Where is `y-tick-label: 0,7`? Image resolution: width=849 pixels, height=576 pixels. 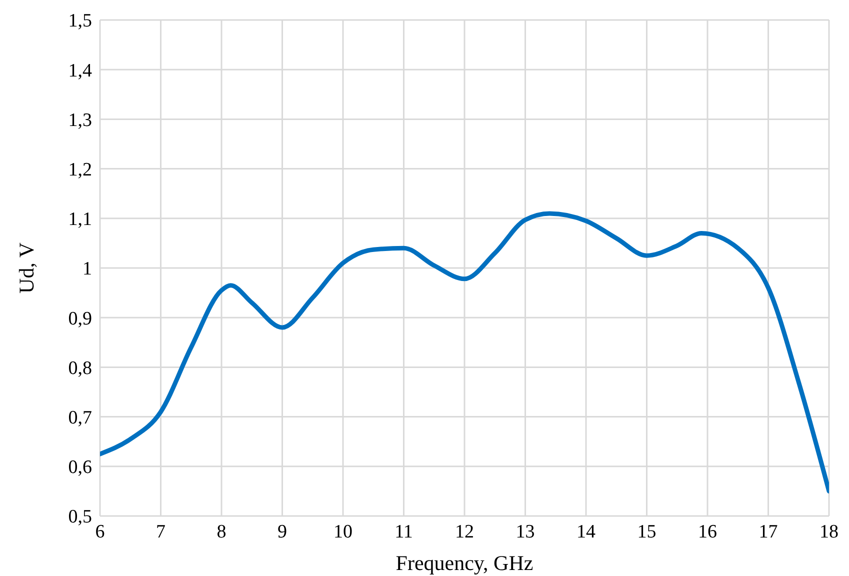 y-tick-label: 0,7 is located at coordinates (80, 418).